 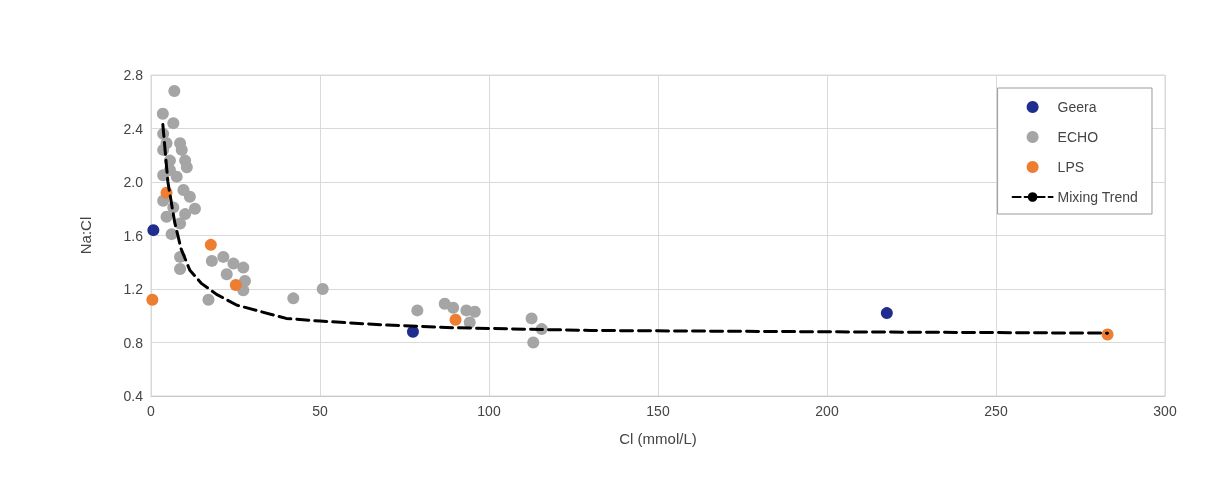 What do you see at coordinates (658, 438) in the screenshot?
I see `x-axis-title: Cl (mmol/L)` at bounding box center [658, 438].